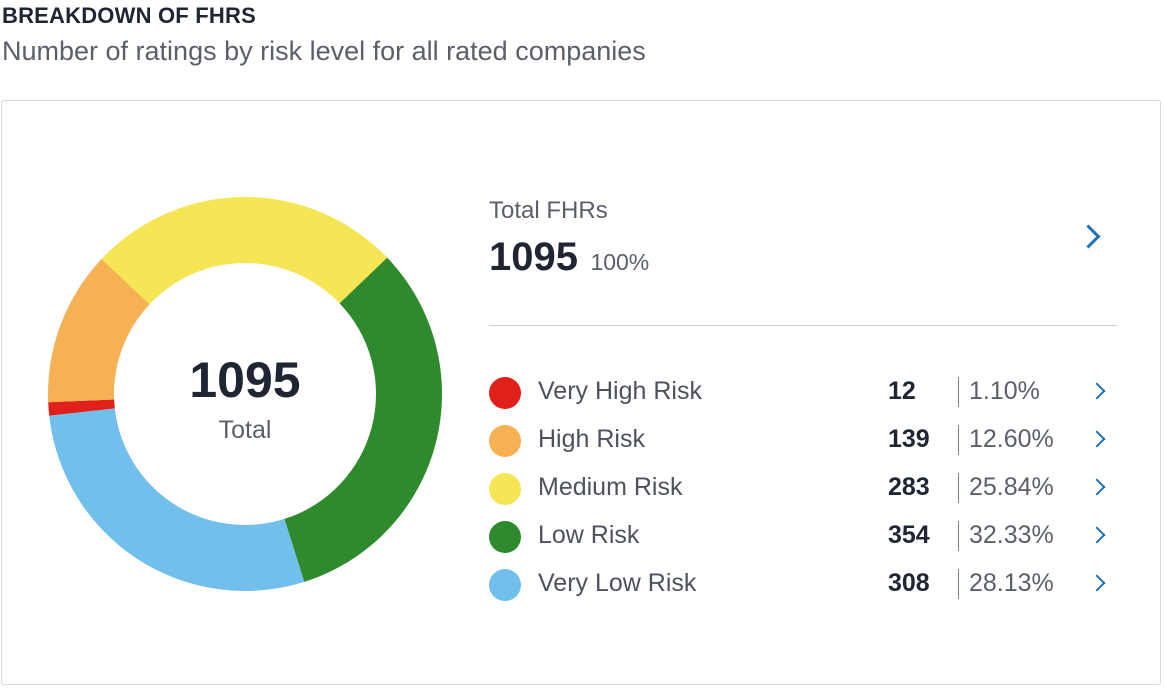 The height and width of the screenshot is (688, 1164). Describe the element at coordinates (620, 262) in the screenshot. I see `total-fhrs-percent: 100%` at that location.